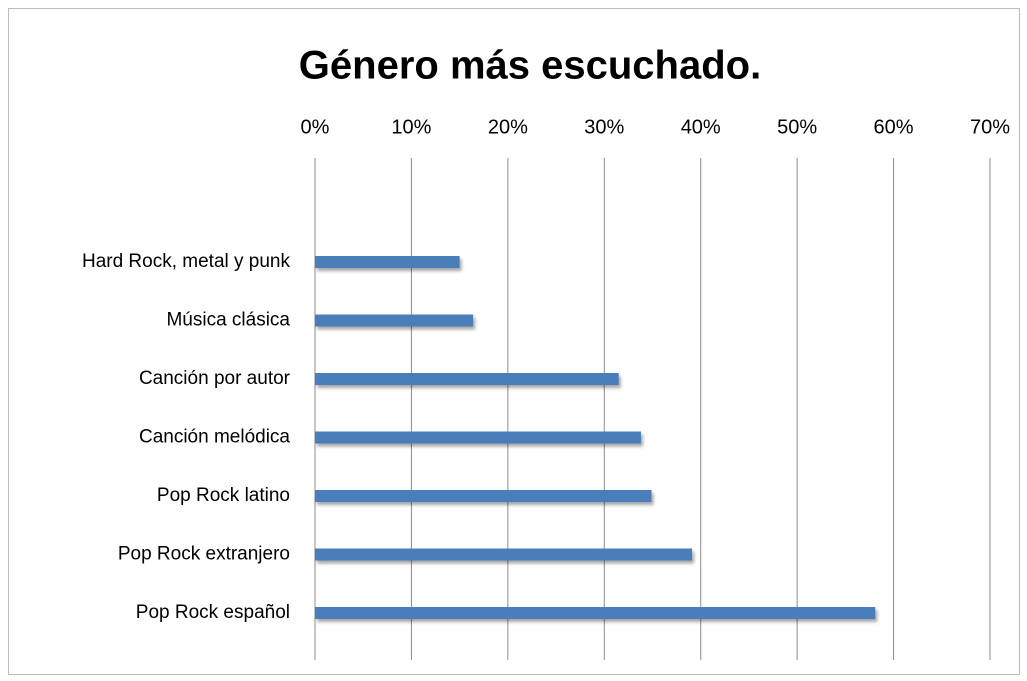  What do you see at coordinates (223, 495) in the screenshot?
I see `y-tick-label: Pop Rock latino` at bounding box center [223, 495].